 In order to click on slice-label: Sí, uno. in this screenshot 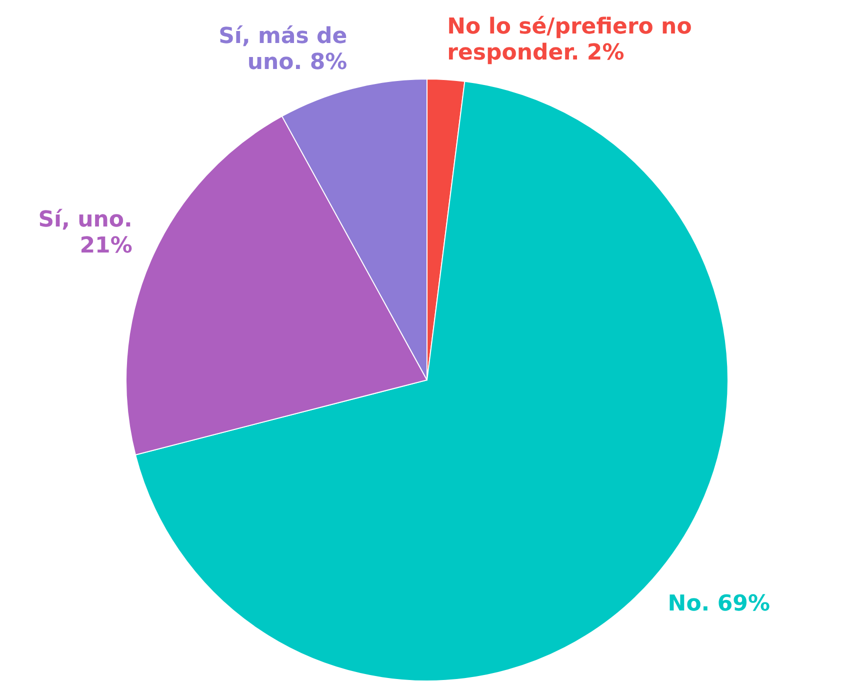, I will do `click(85, 220)`.